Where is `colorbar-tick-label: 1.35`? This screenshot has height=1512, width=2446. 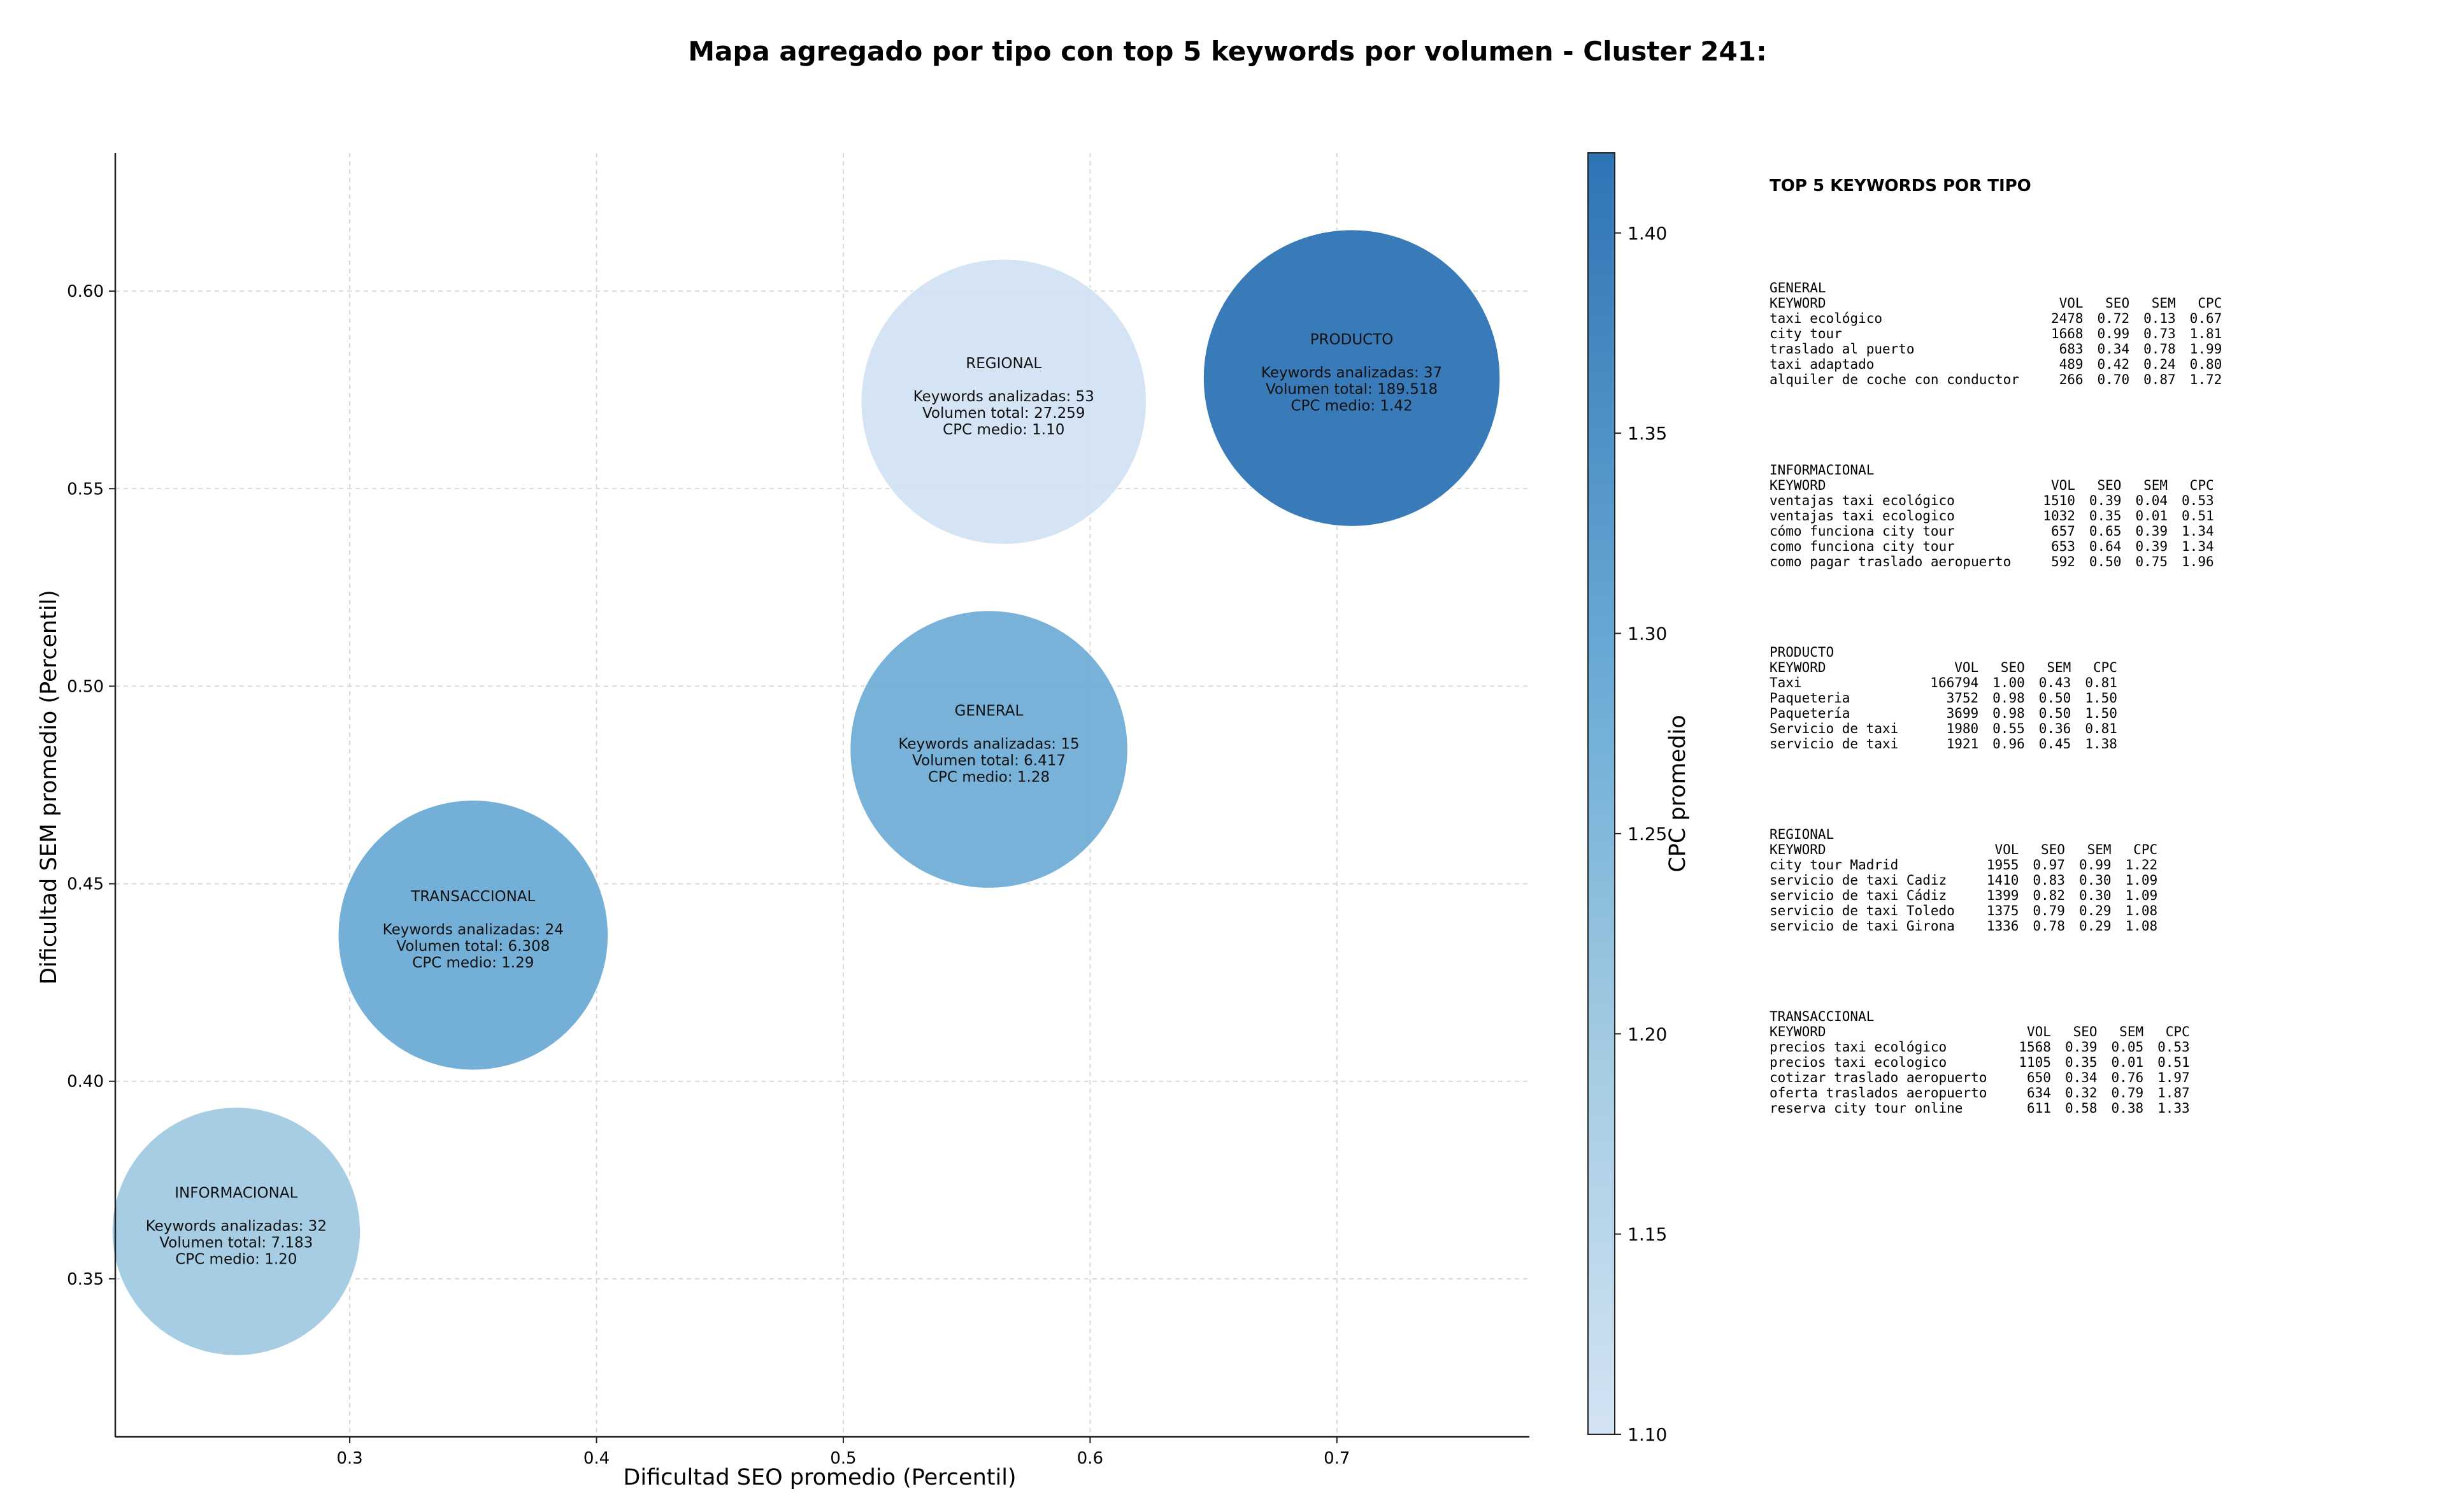
colorbar-tick-label: 1.35 is located at coordinates (1647, 433).